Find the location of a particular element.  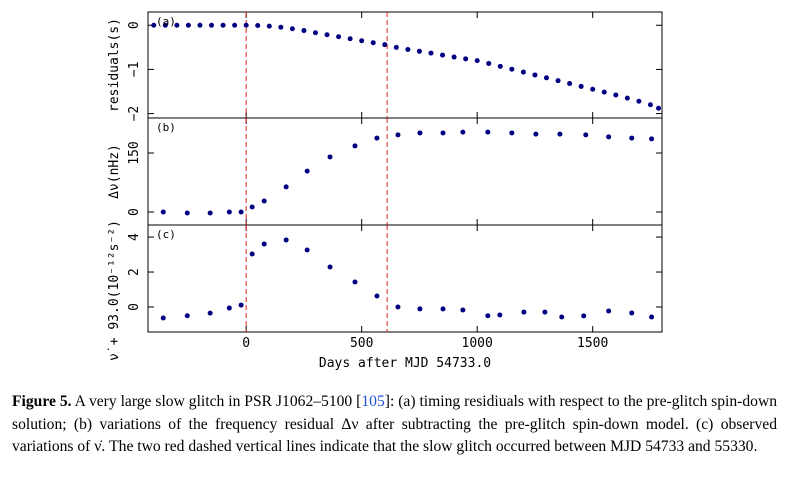

panel-label: (c) is located at coordinates (166, 234).